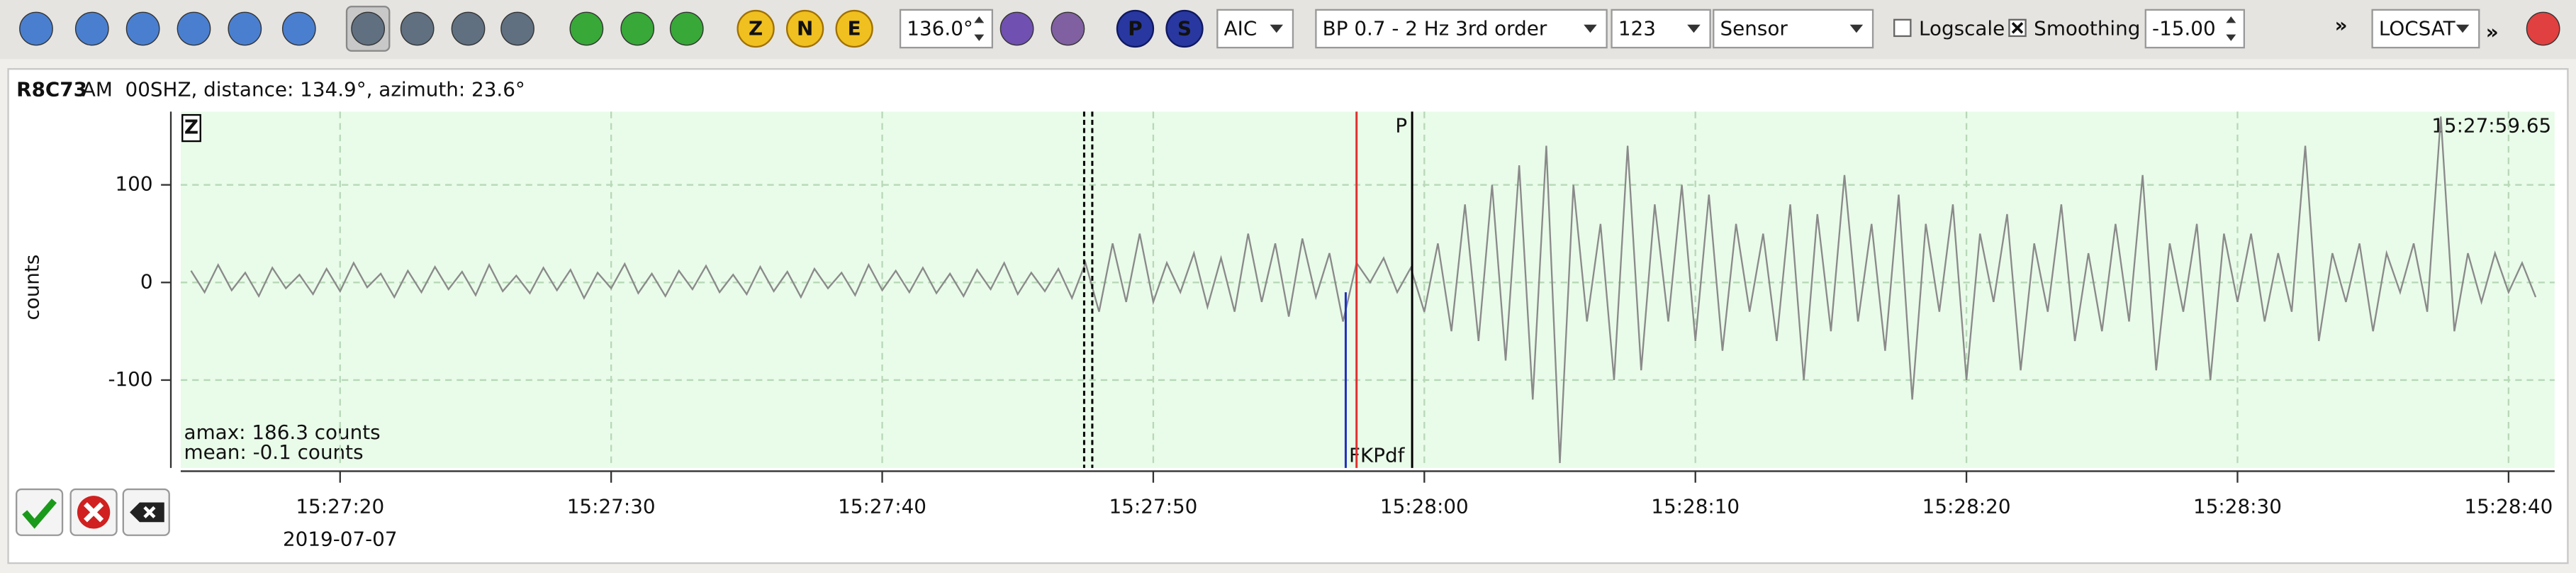 The width and height of the screenshot is (2576, 573). I want to click on y-tick-label: 0, so click(146, 281).